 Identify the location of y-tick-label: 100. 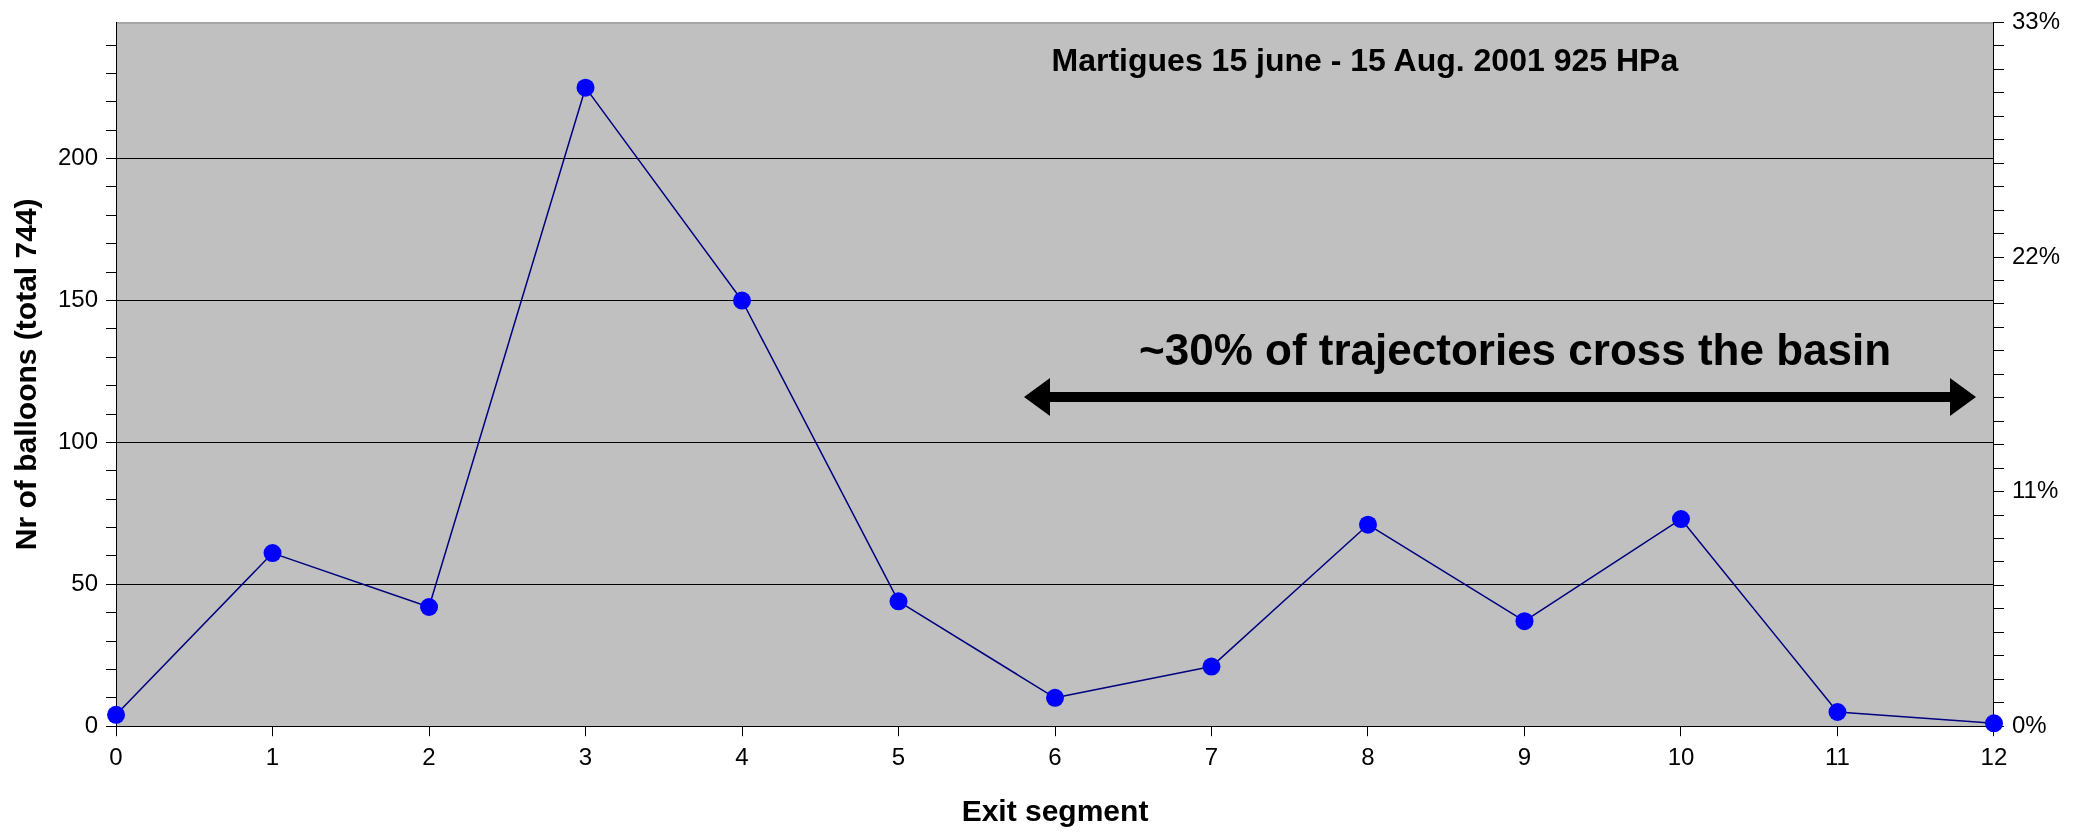
(78, 441).